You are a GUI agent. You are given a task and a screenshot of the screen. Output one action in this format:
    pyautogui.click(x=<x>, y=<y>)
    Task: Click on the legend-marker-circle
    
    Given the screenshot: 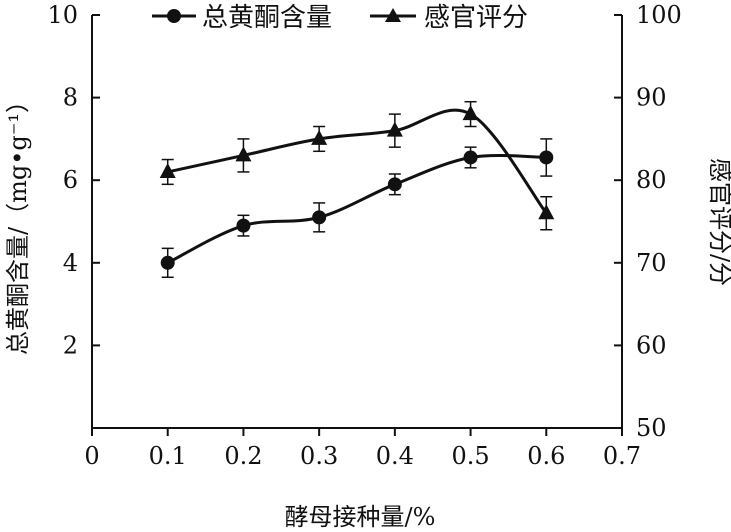 What is the action you would take?
    pyautogui.click(x=174, y=16)
    